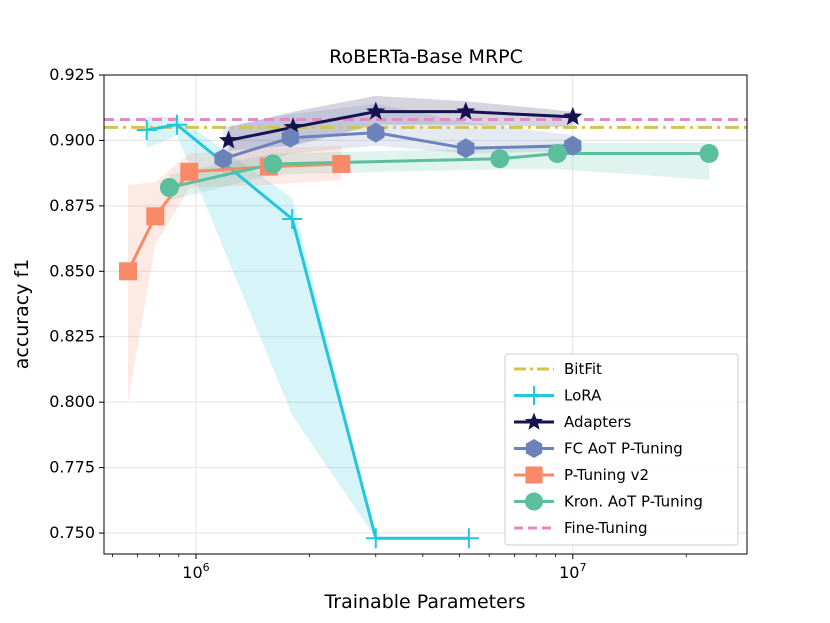  I want to click on y-tick-label: 0.775, so click(72, 467).